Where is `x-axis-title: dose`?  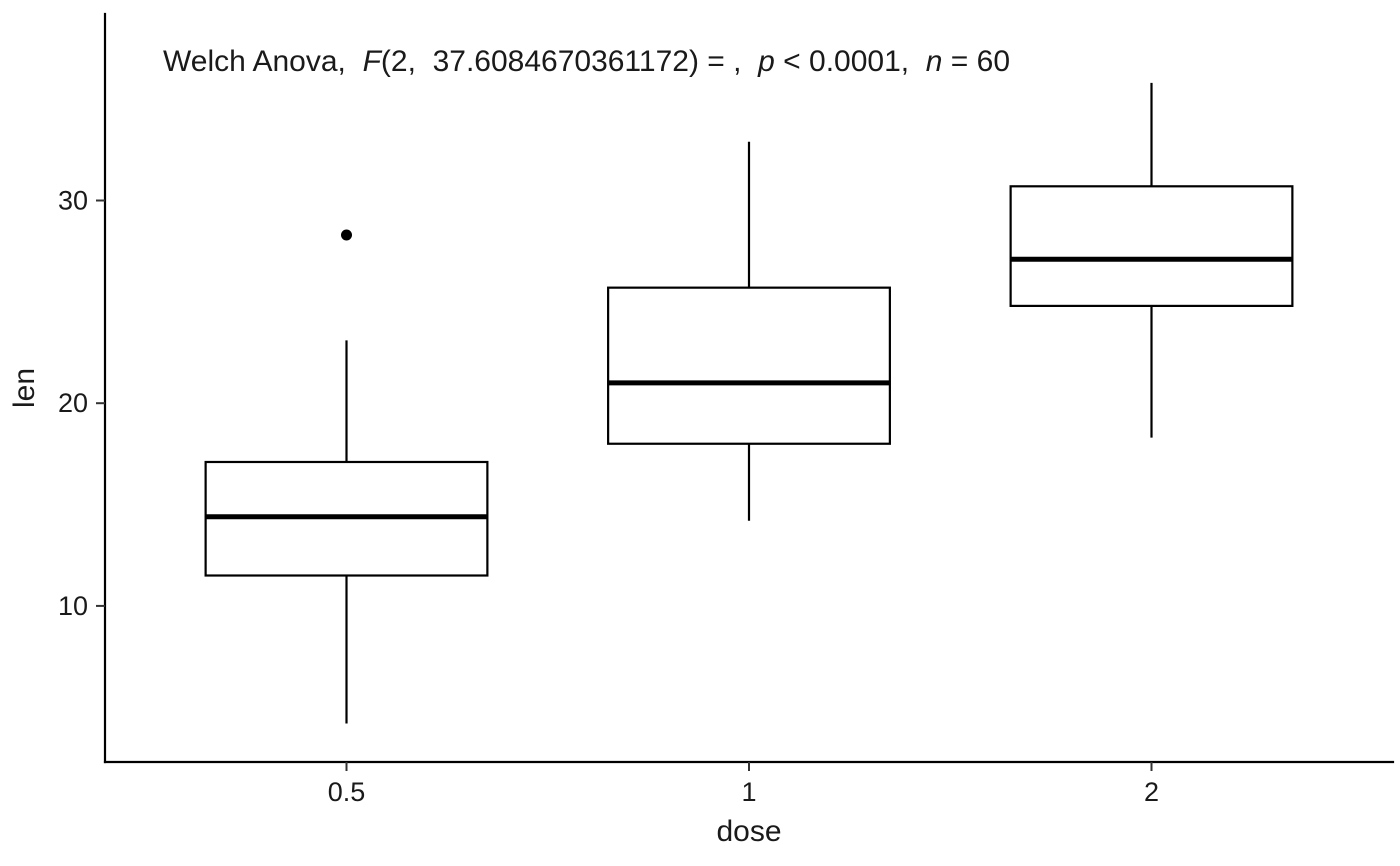 x-axis-title: dose is located at coordinates (748, 831).